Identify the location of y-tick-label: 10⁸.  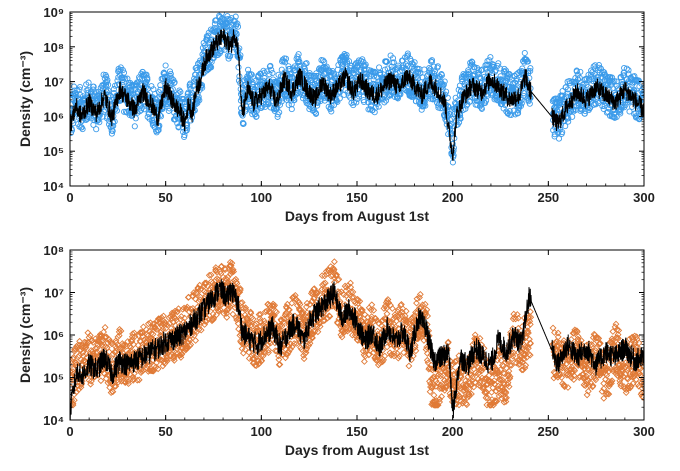
(53, 47).